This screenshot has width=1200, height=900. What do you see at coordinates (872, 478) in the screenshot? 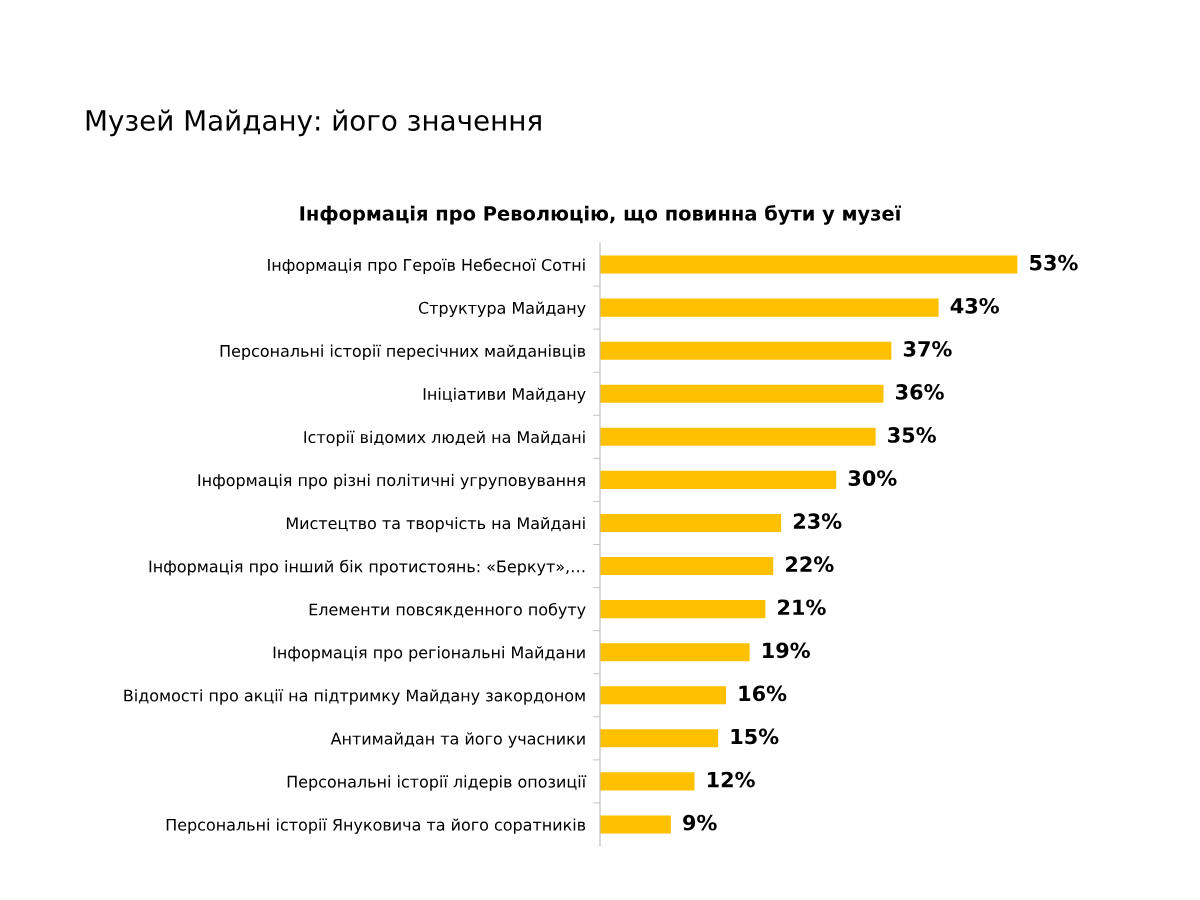
I see `data-label: 30%` at bounding box center [872, 478].